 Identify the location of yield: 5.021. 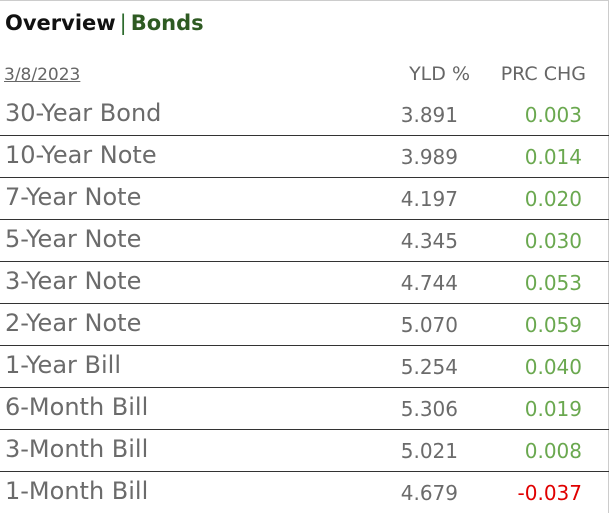
(429, 451).